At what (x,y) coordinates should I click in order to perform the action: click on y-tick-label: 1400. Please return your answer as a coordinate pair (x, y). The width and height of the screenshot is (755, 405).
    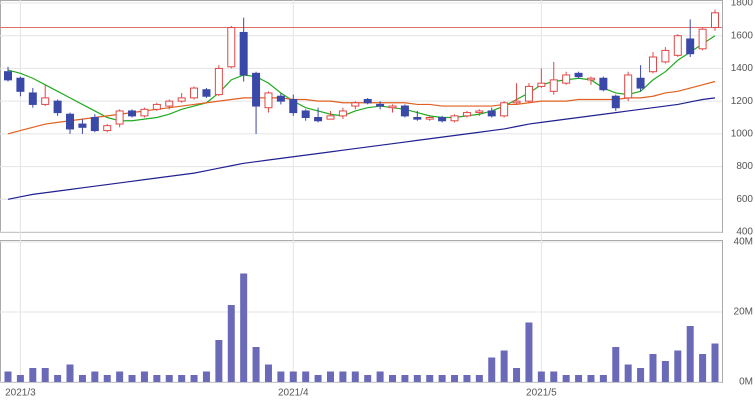
    Looking at the image, I should click on (742, 68).